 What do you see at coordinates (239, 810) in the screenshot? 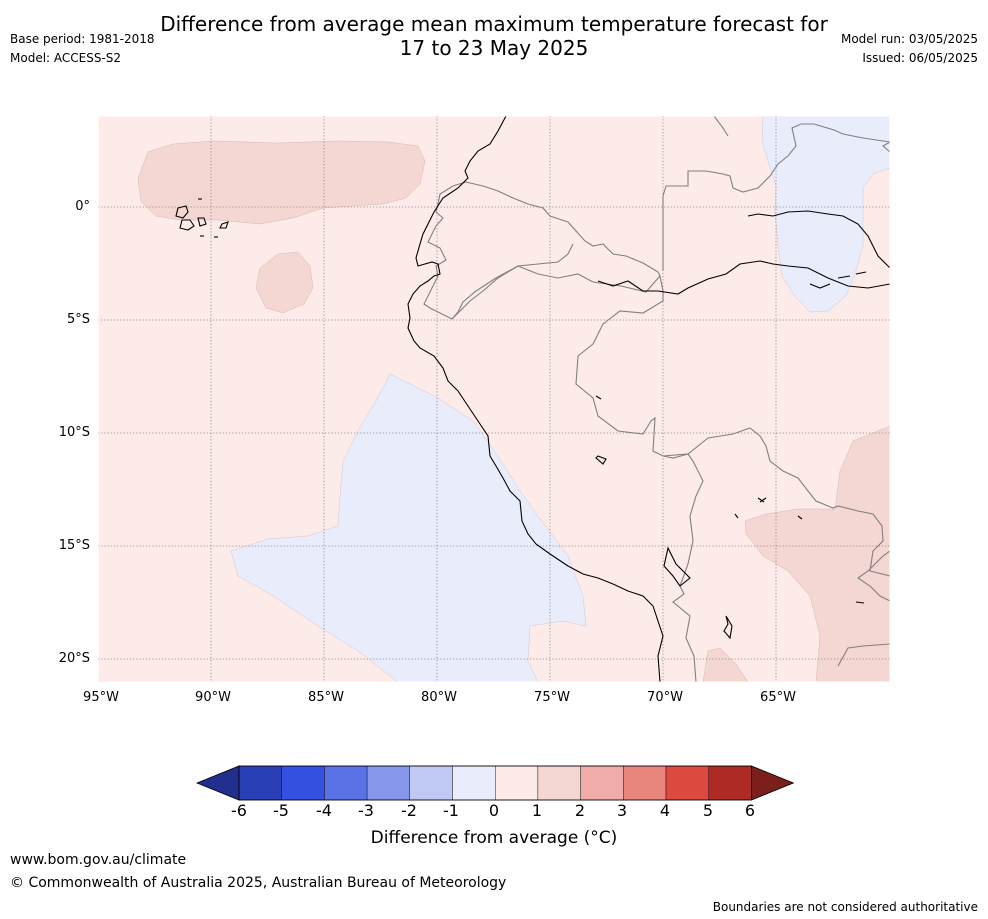
I see `colorbar-tick-neg6: -6` at bounding box center [239, 810].